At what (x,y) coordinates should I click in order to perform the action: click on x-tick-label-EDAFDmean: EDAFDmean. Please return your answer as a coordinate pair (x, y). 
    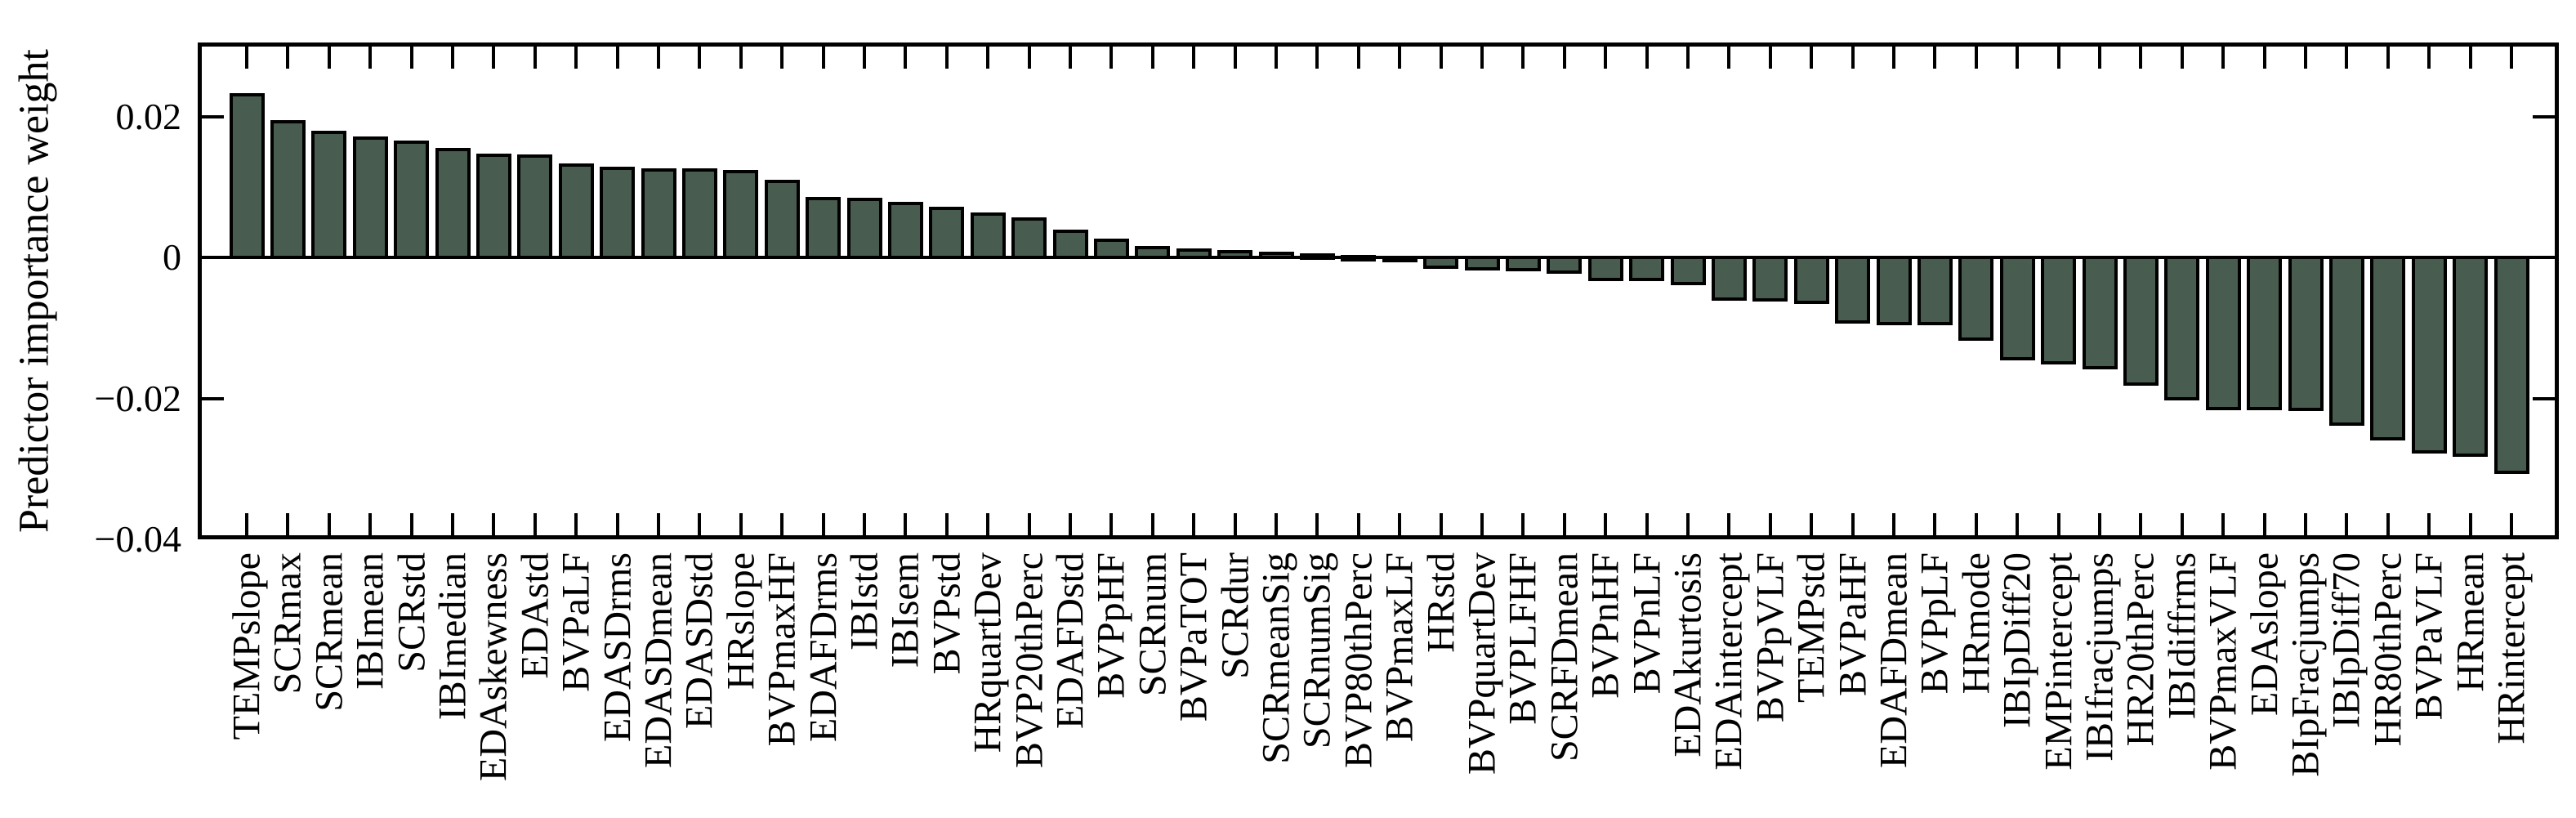
    Looking at the image, I should click on (1894, 660).